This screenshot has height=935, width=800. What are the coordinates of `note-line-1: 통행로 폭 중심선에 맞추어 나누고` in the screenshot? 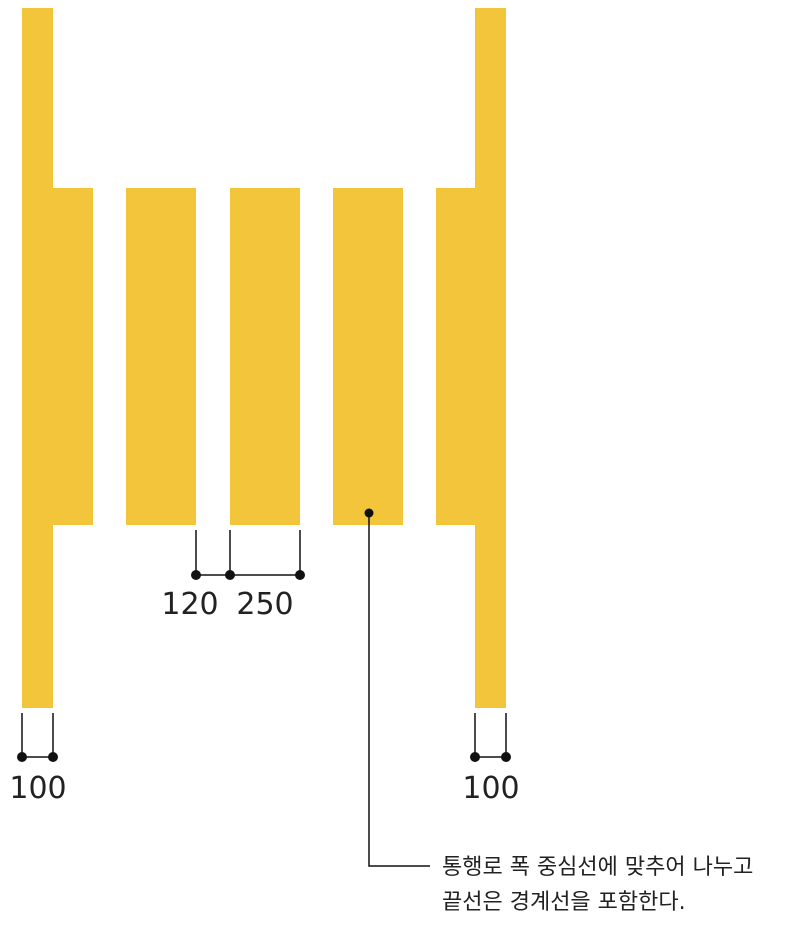 It's located at (597, 867).